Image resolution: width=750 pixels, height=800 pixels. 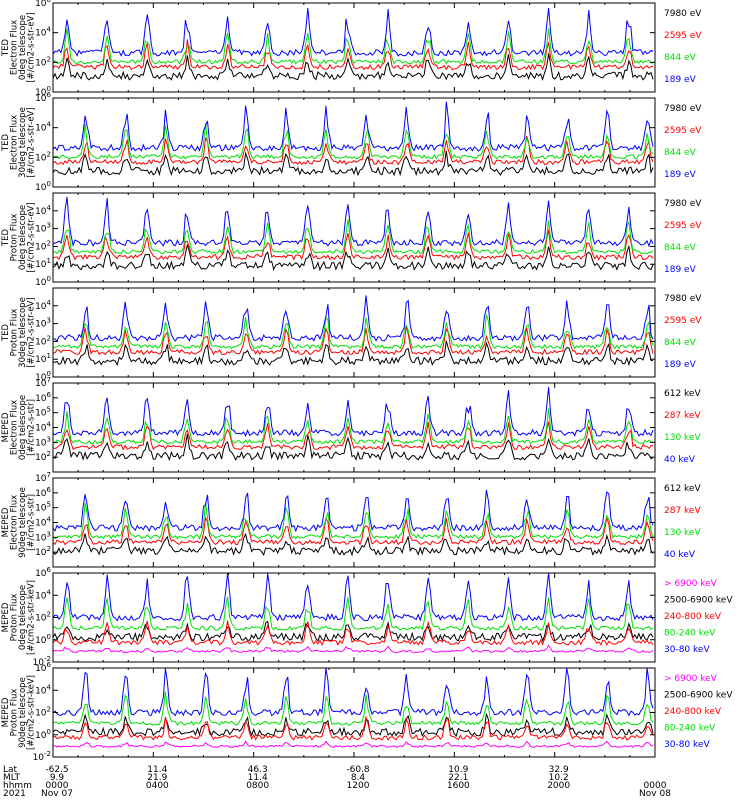 I want to click on annotation-mlt: 9.9, so click(x=57, y=778).